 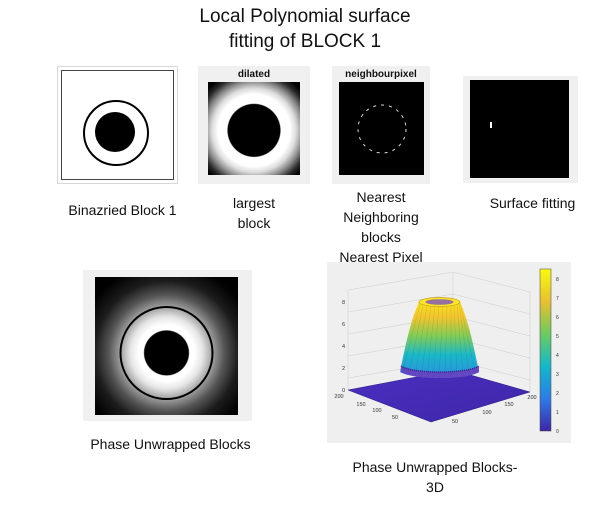 What do you see at coordinates (122, 210) in the screenshot?
I see `binarized-caption: Binazried Block 1` at bounding box center [122, 210].